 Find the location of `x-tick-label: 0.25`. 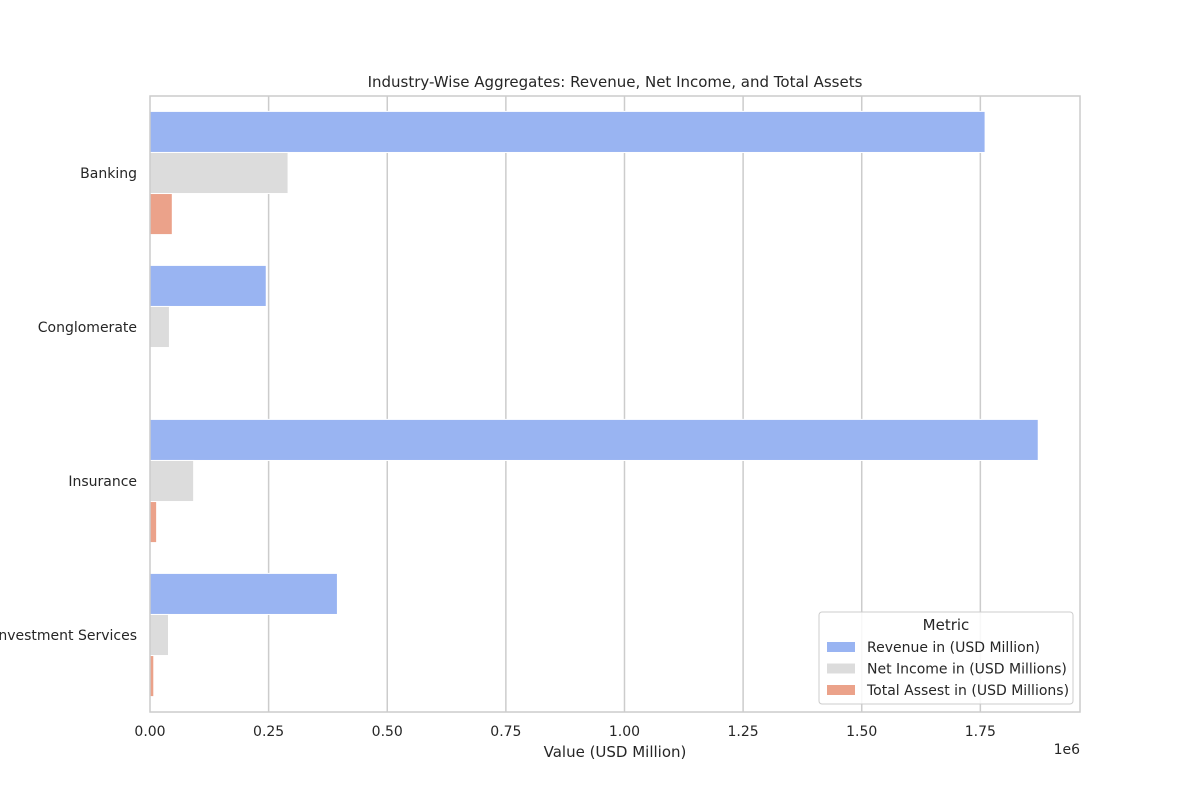

x-tick-label: 0.25 is located at coordinates (268, 732).